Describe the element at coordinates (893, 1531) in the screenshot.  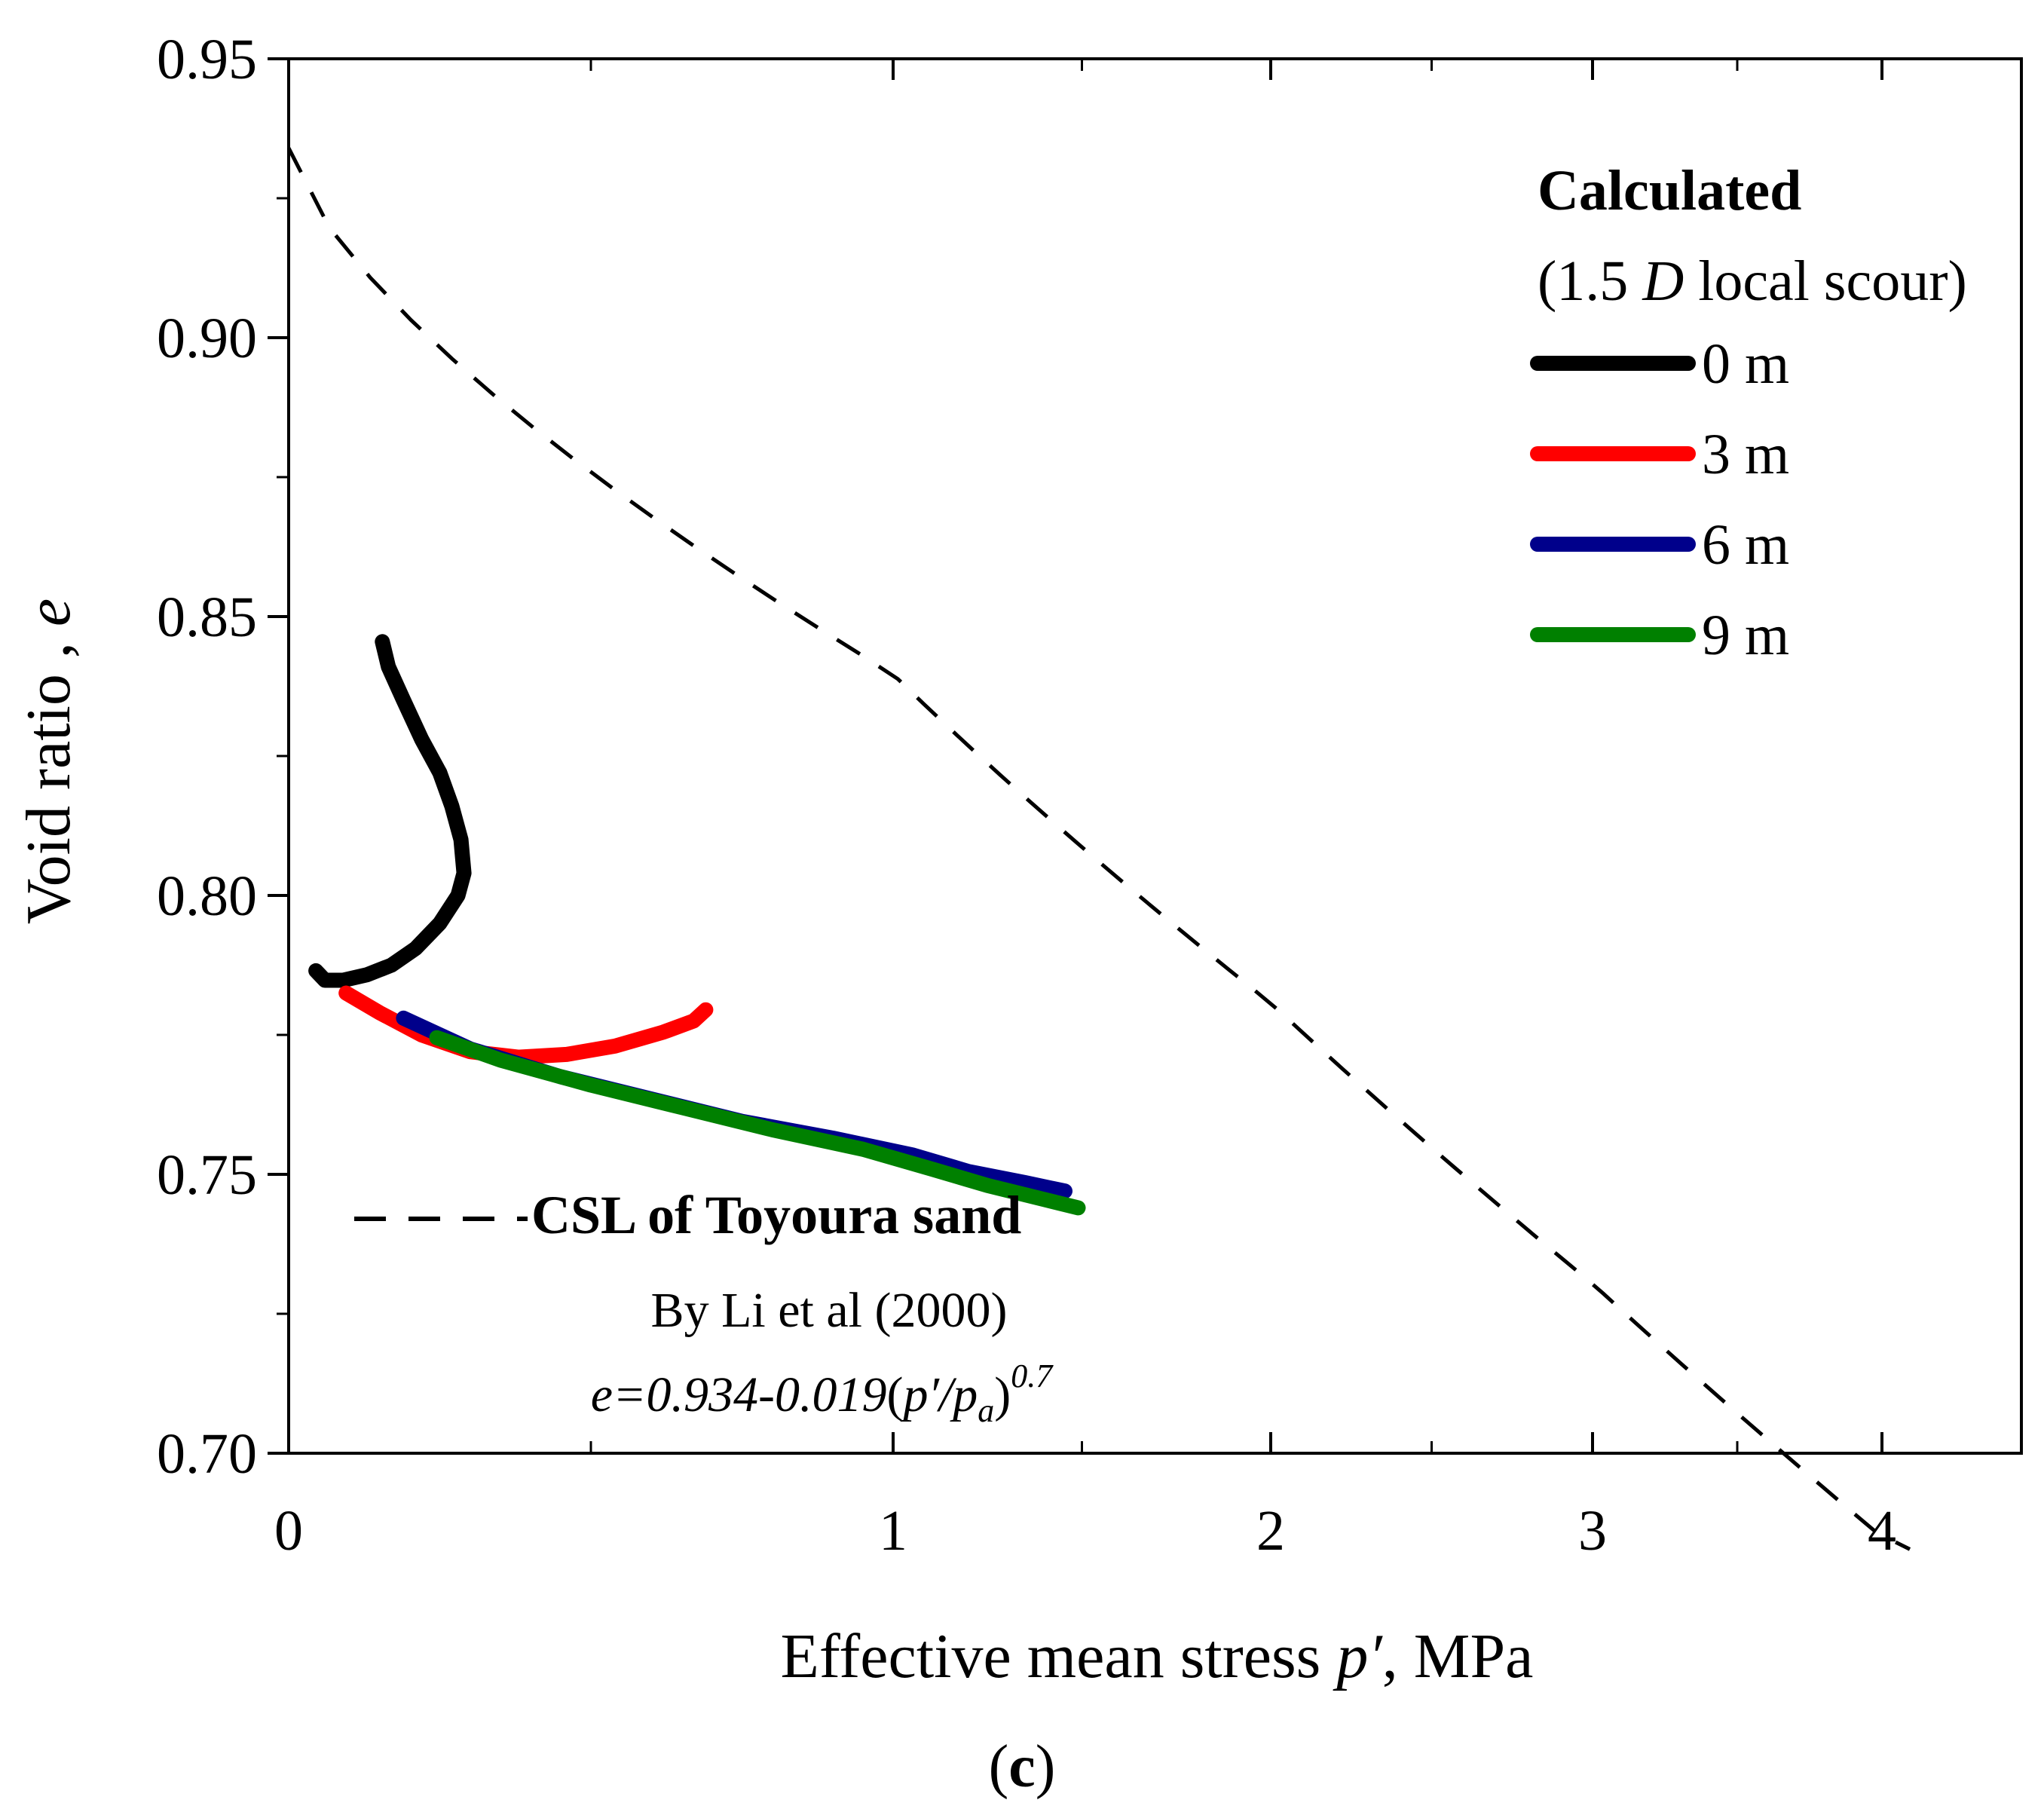
I see `x-tick-label: 1` at that location.